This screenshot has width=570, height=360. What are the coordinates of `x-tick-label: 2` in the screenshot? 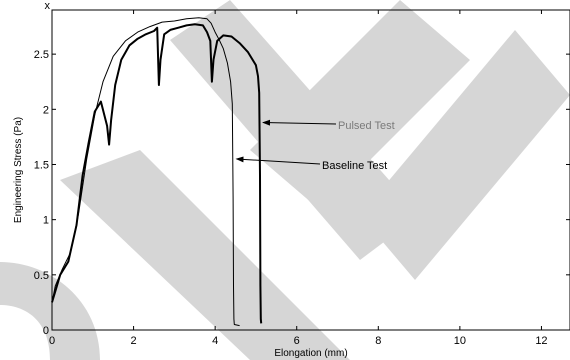 It's located at (134, 341).